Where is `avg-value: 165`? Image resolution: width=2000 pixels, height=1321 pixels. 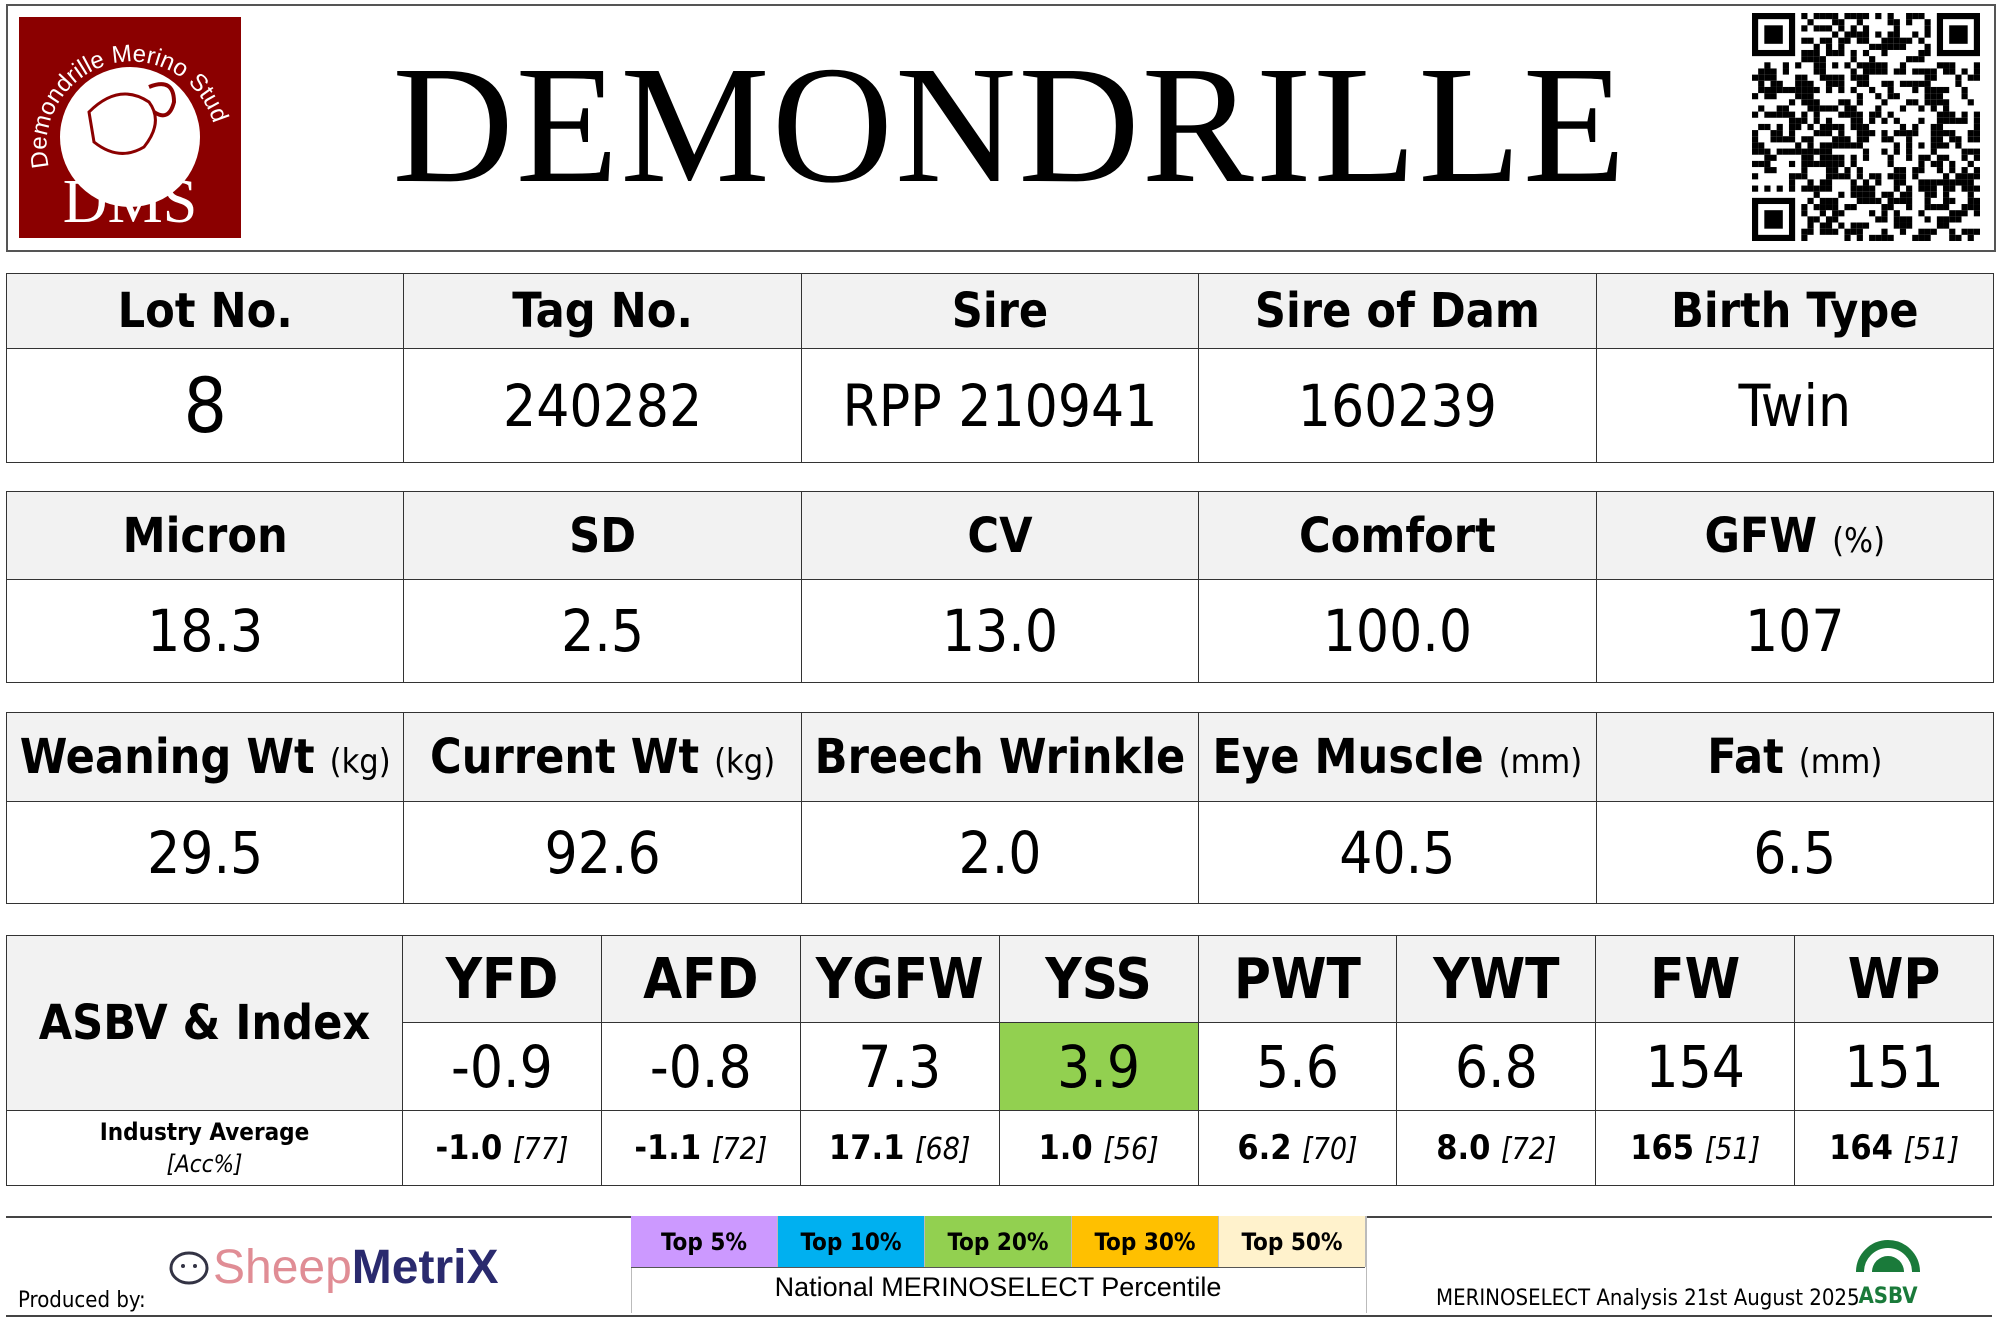 avg-value: 165 is located at coordinates (1662, 1148).